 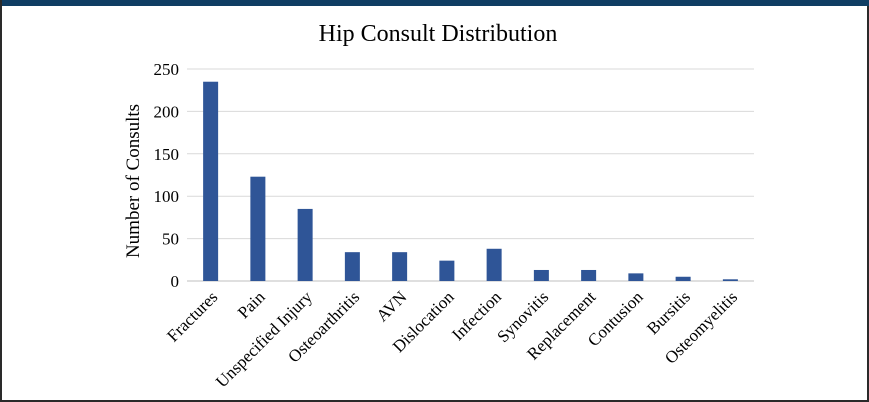 What do you see at coordinates (541, 275) in the screenshot?
I see `bar-synovitis` at bounding box center [541, 275].